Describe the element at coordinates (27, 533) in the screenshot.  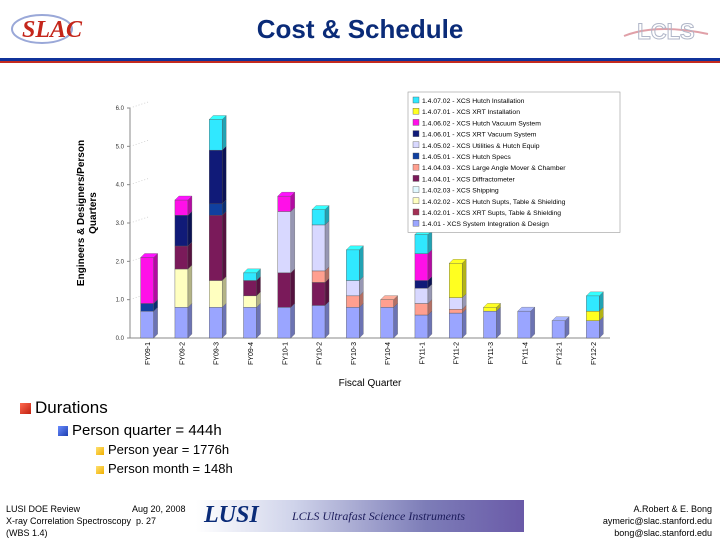
I see `footer-wbs: (WBS 1.4)` at that location.